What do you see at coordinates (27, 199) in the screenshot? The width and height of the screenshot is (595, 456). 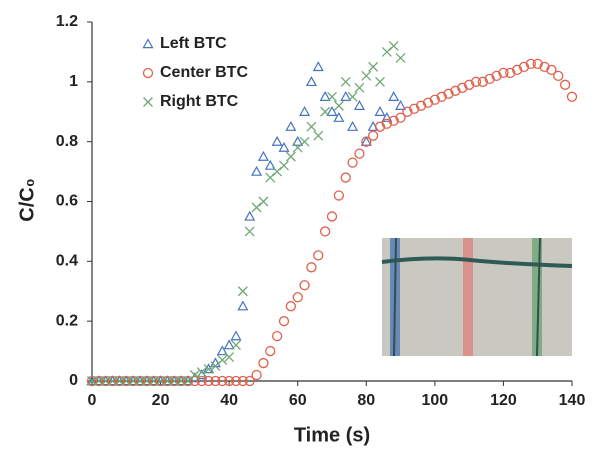 I see `y-axis-title: C/C₀` at bounding box center [27, 199].